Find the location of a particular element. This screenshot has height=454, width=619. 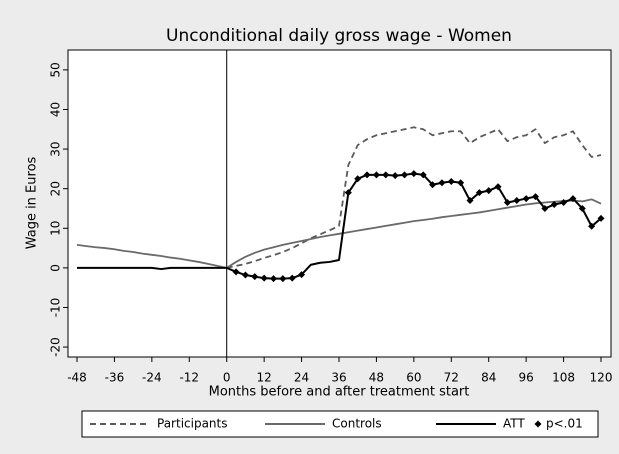

x-tick-label: 24 is located at coordinates (301, 378).